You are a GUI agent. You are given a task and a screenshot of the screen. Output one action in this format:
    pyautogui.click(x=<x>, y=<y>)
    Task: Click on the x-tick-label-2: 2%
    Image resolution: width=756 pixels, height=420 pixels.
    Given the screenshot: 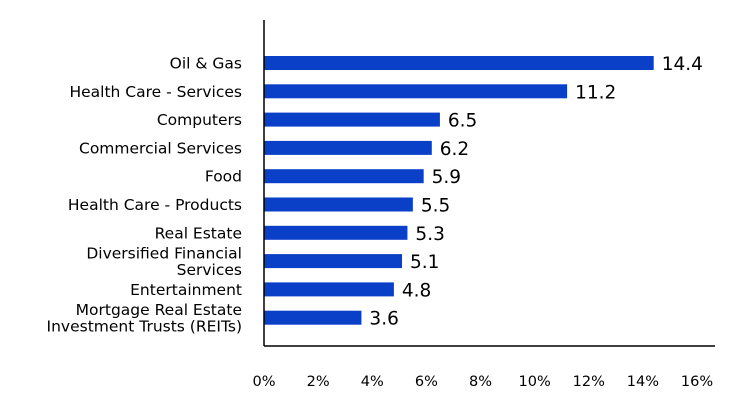 What is the action you would take?
    pyautogui.click(x=318, y=382)
    